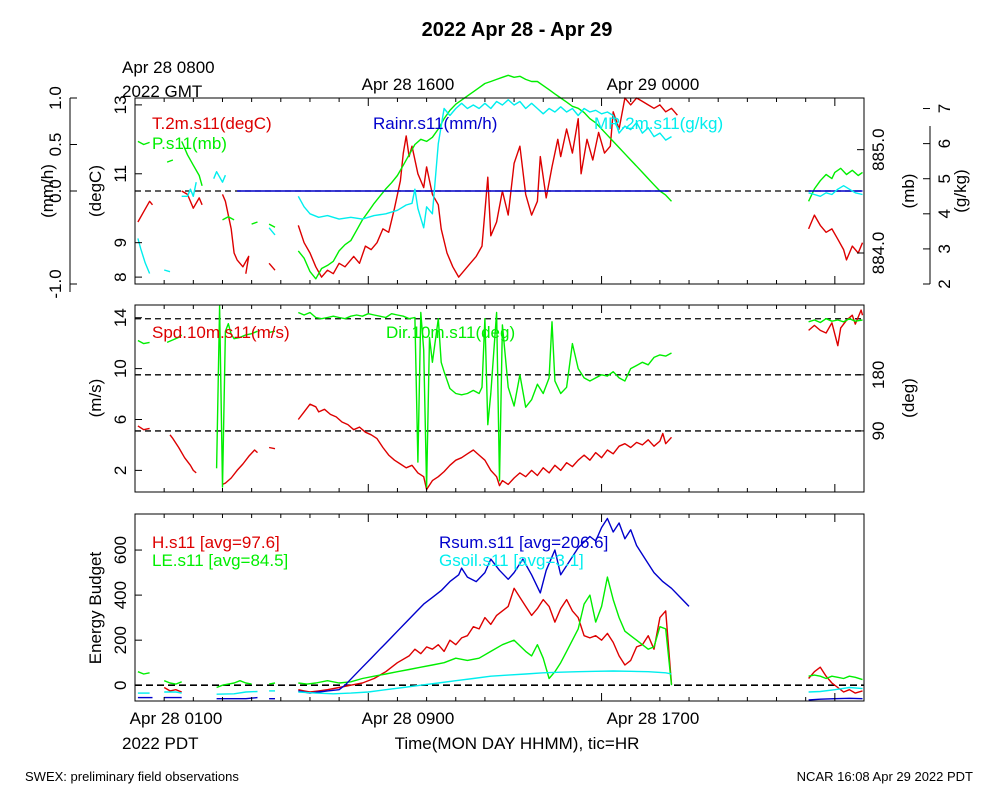 The height and width of the screenshot is (800, 1000). What do you see at coordinates (517, 743) in the screenshot?
I see `x-axis-label: Time(MON DAY HHMM), tic=HR` at bounding box center [517, 743].